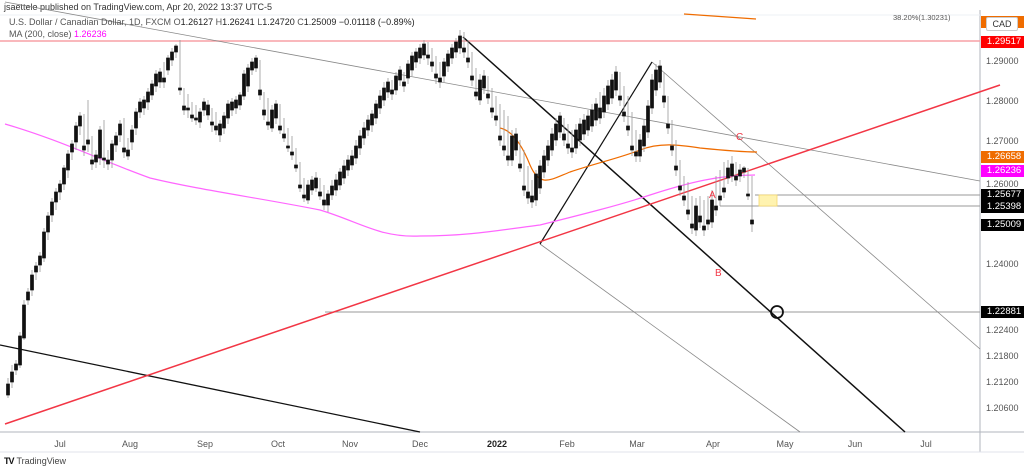  What do you see at coordinates (60, 444) in the screenshot?
I see `time-tick: Jul` at bounding box center [60, 444].